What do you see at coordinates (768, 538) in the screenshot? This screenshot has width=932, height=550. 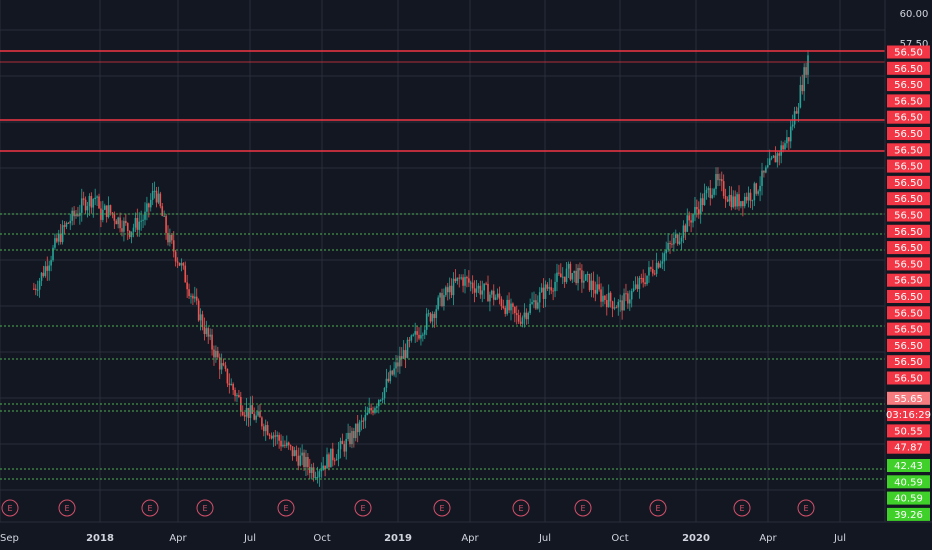 I see `x-tick-label: Apr` at bounding box center [768, 538].